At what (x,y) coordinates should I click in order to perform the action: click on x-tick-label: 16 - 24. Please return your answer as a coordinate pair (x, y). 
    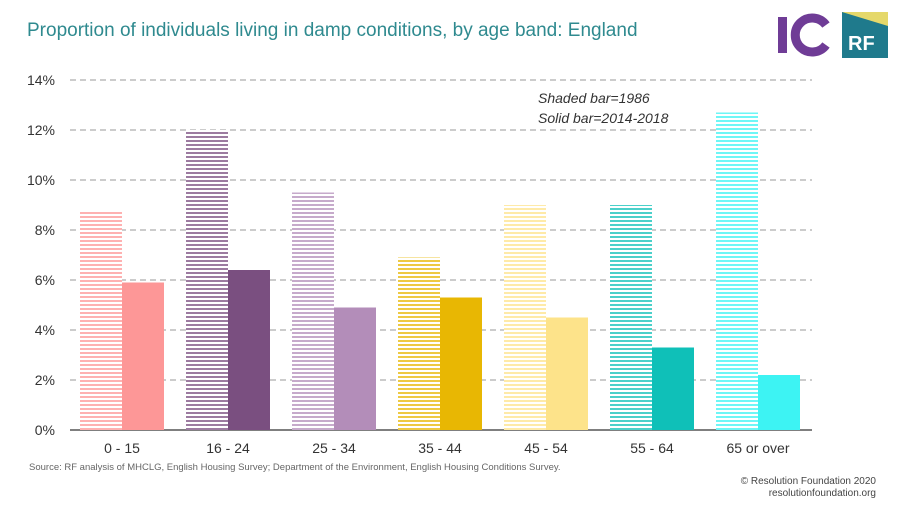
    Looking at the image, I should click on (228, 448).